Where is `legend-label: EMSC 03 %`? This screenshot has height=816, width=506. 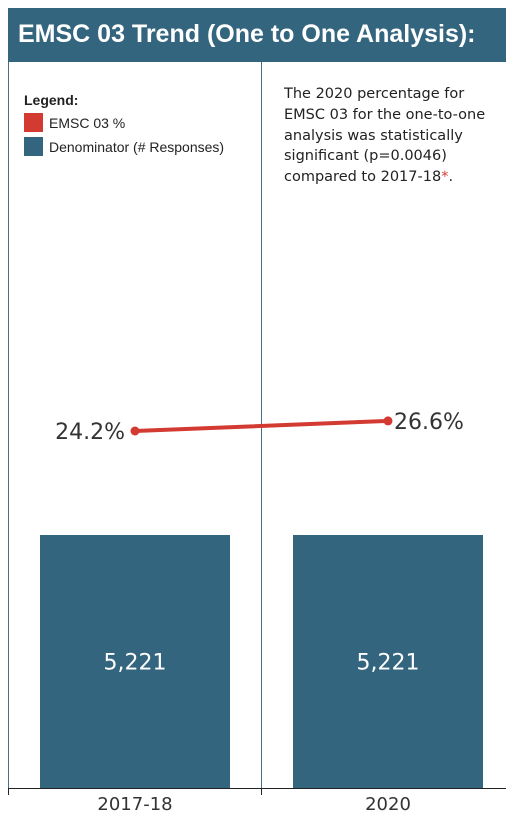 legend-label: EMSC 03 % is located at coordinates (87, 122).